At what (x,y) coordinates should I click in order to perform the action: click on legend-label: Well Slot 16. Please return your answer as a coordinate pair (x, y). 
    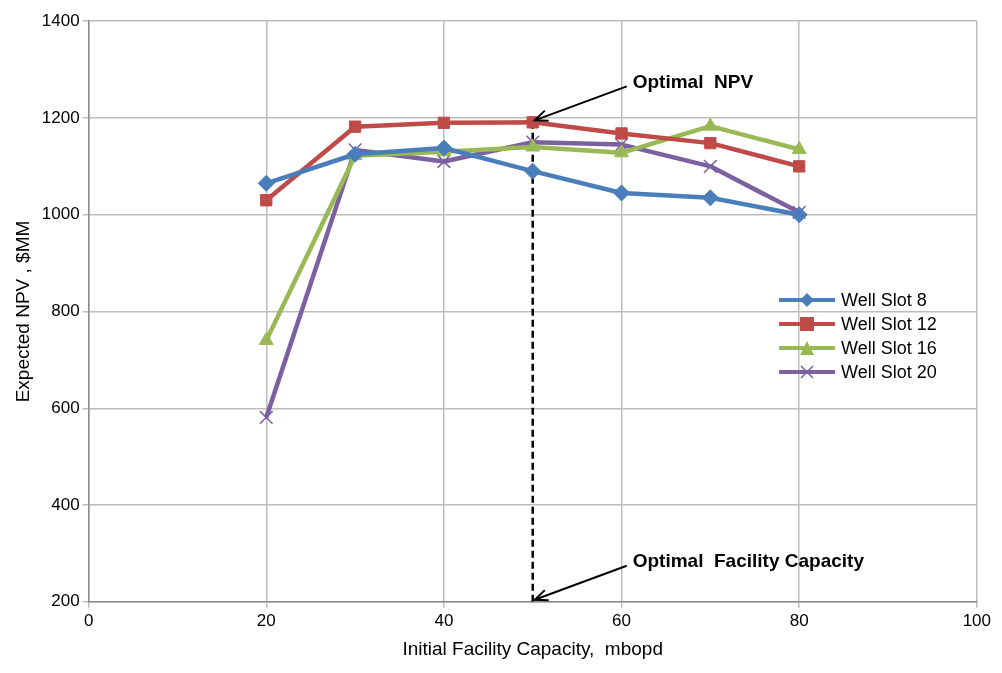
    Looking at the image, I should click on (889, 349).